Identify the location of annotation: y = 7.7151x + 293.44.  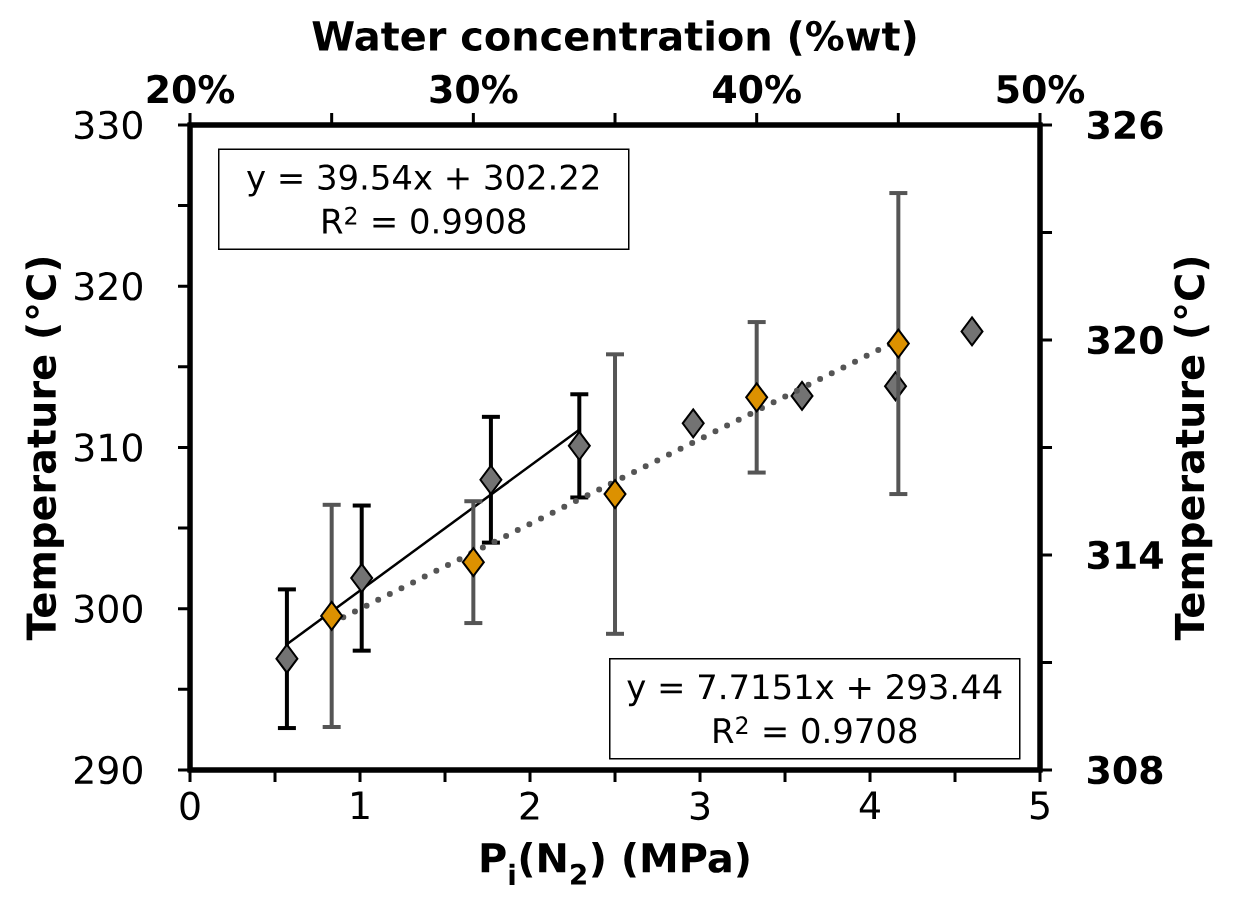
(814, 690).